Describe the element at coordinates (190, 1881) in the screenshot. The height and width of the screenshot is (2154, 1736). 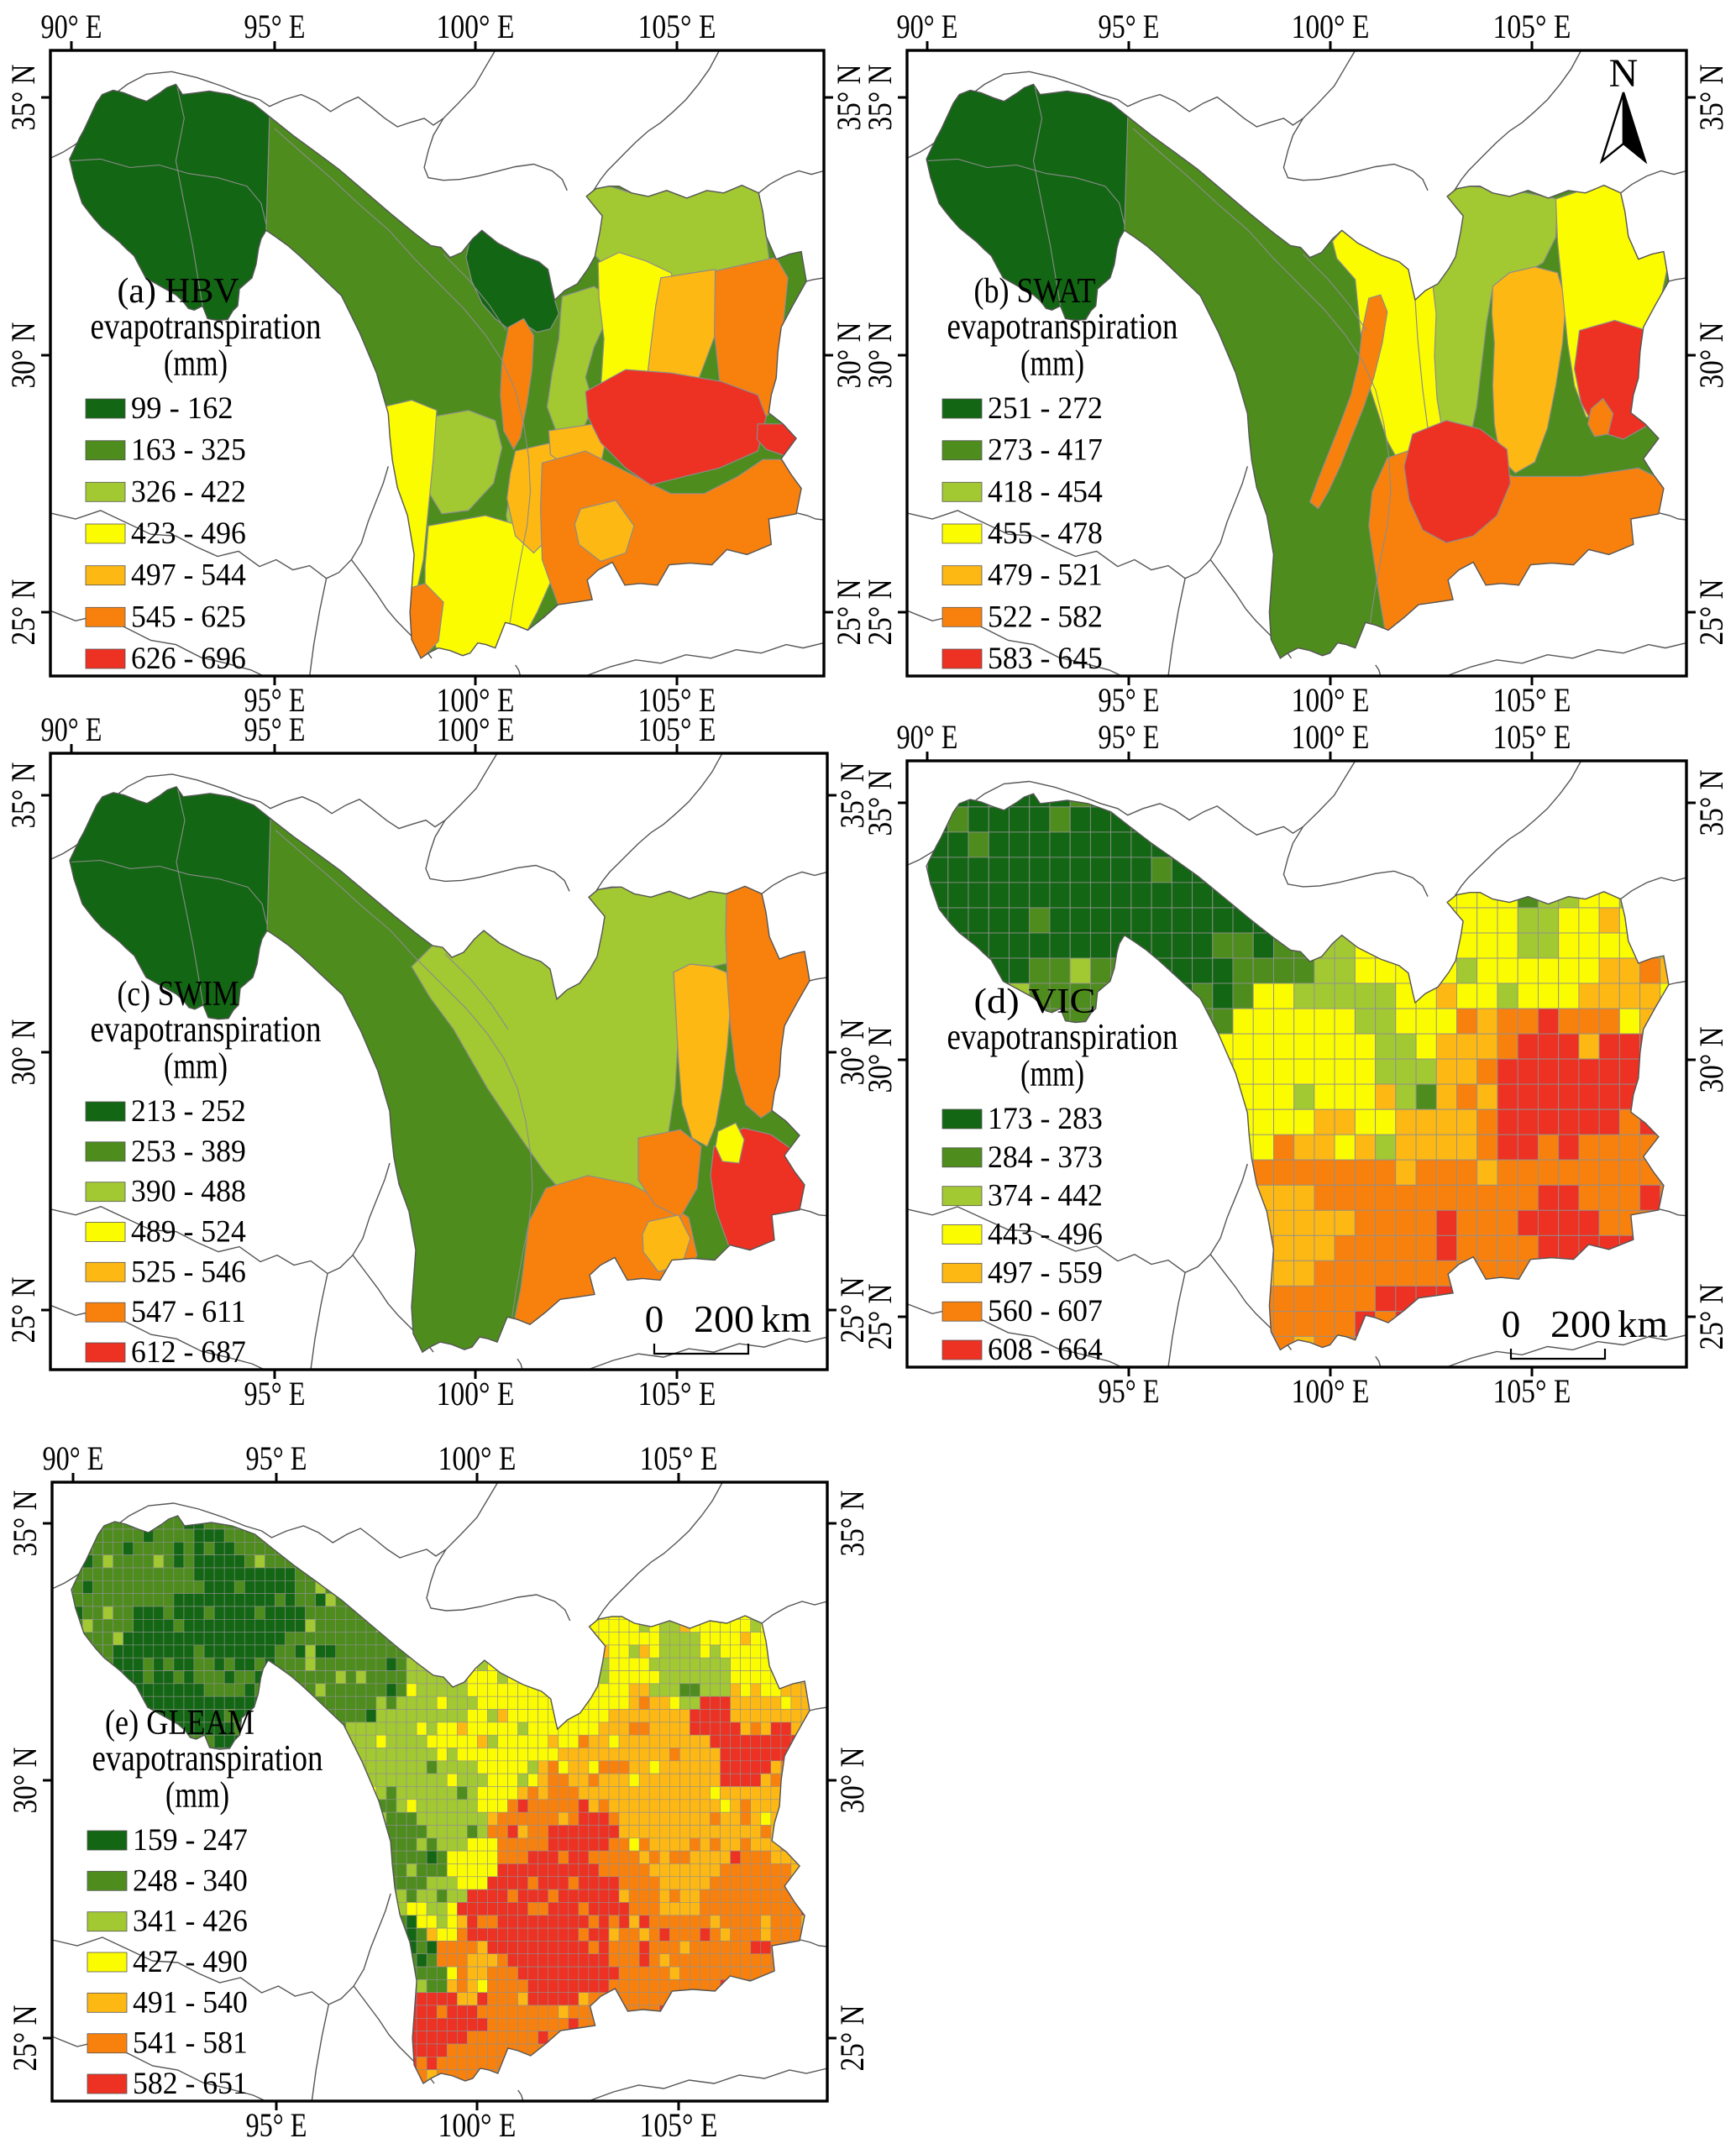
I see `svg-text: 248 - 340` at that location.